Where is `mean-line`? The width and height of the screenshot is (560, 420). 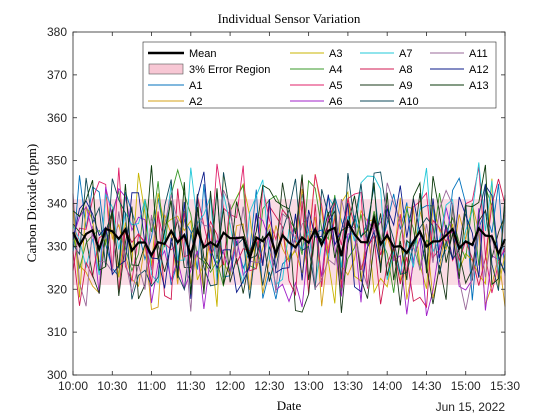
mean-line is located at coordinates (289, 238).